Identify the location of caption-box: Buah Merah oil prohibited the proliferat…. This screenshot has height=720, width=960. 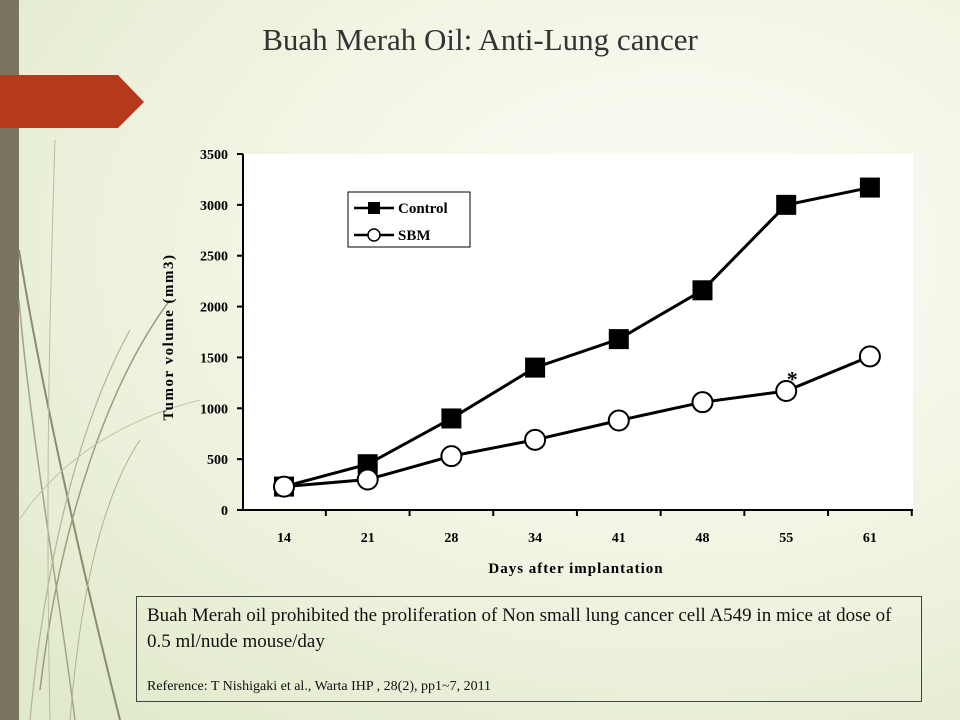
(529, 649).